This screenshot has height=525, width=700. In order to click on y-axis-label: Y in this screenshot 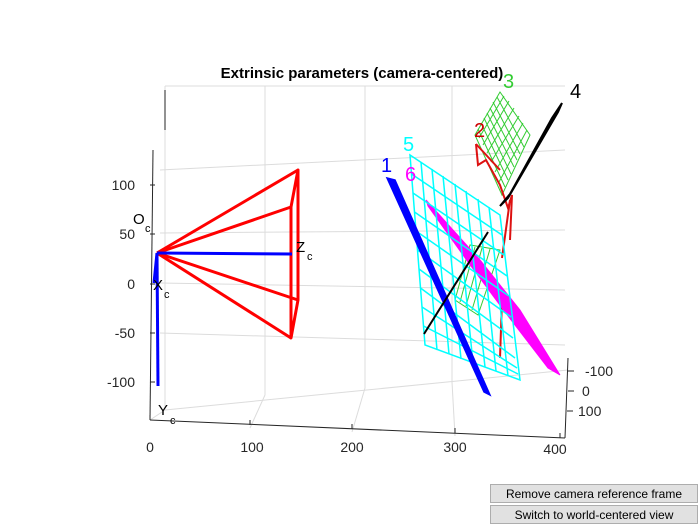, I will do `click(163, 410)`.